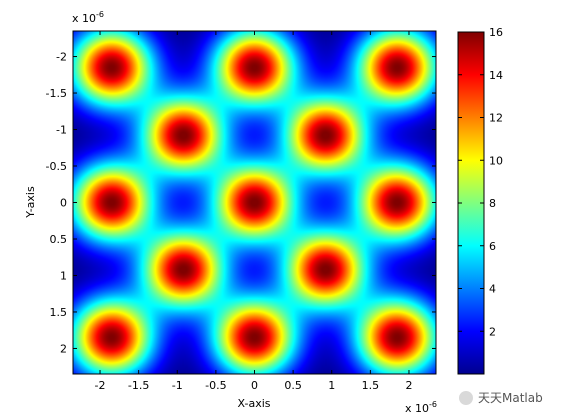  What do you see at coordinates (63, 275) in the screenshot?
I see `y-tick-label: 1` at bounding box center [63, 275].